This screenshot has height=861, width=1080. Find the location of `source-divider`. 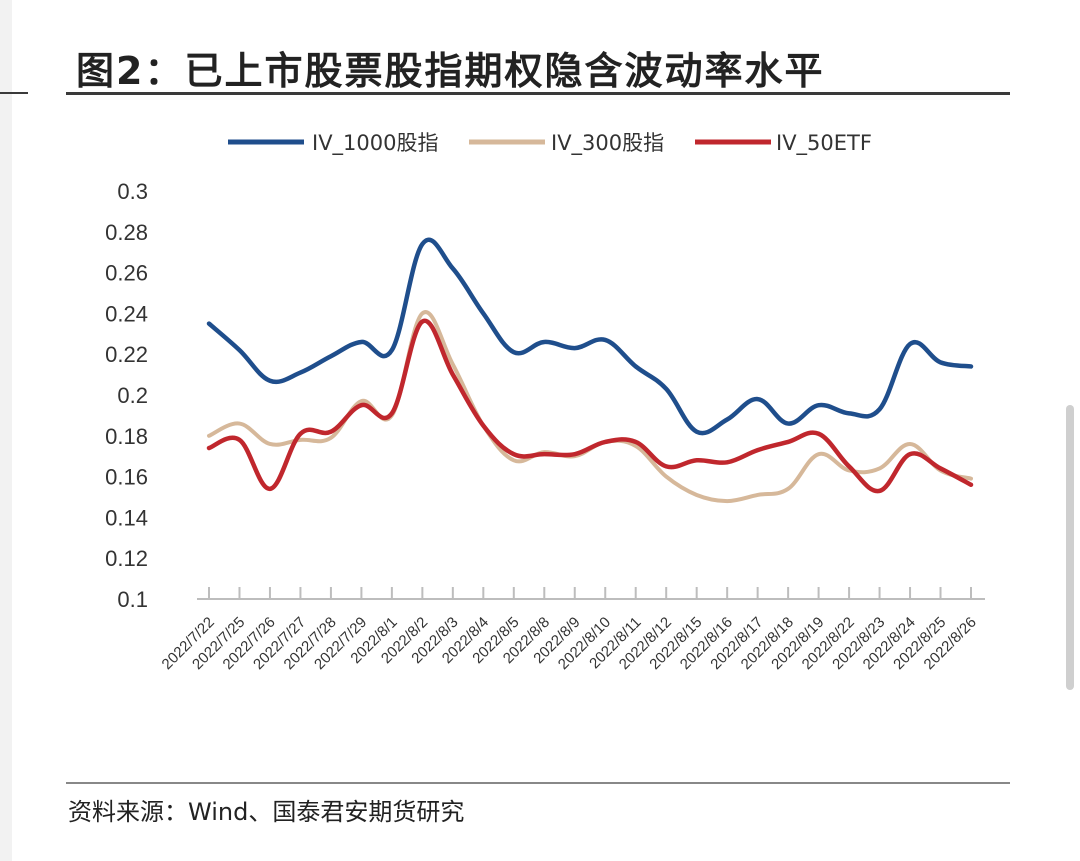

source-divider is located at coordinates (538, 783).